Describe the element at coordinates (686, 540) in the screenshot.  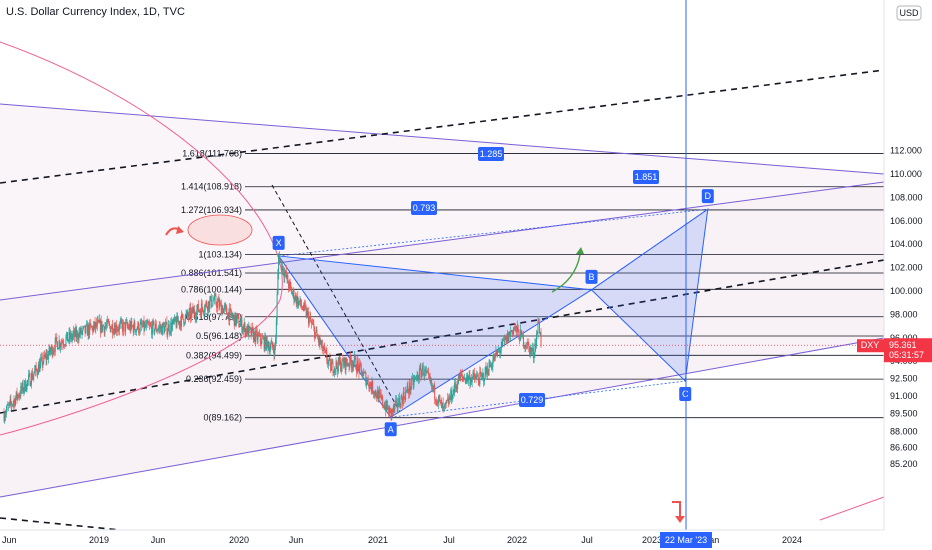
I see `cursor-date-bg` at that location.